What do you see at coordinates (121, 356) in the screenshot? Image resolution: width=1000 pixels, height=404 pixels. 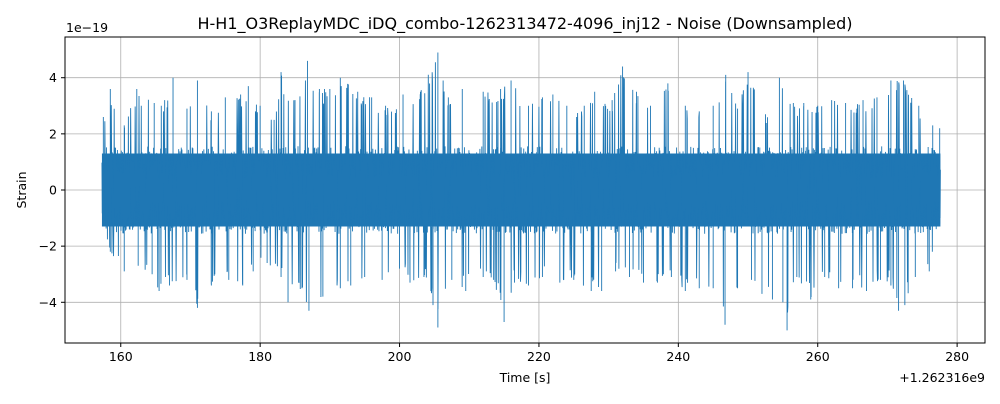 I see `x-tick-label: 160` at bounding box center [121, 356].